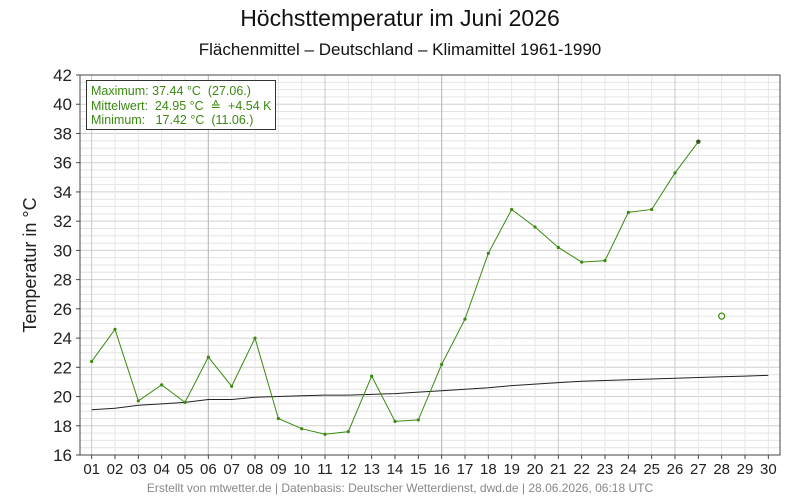 The image size is (800, 500). I want to click on x-tick-label: 25, so click(651, 469).